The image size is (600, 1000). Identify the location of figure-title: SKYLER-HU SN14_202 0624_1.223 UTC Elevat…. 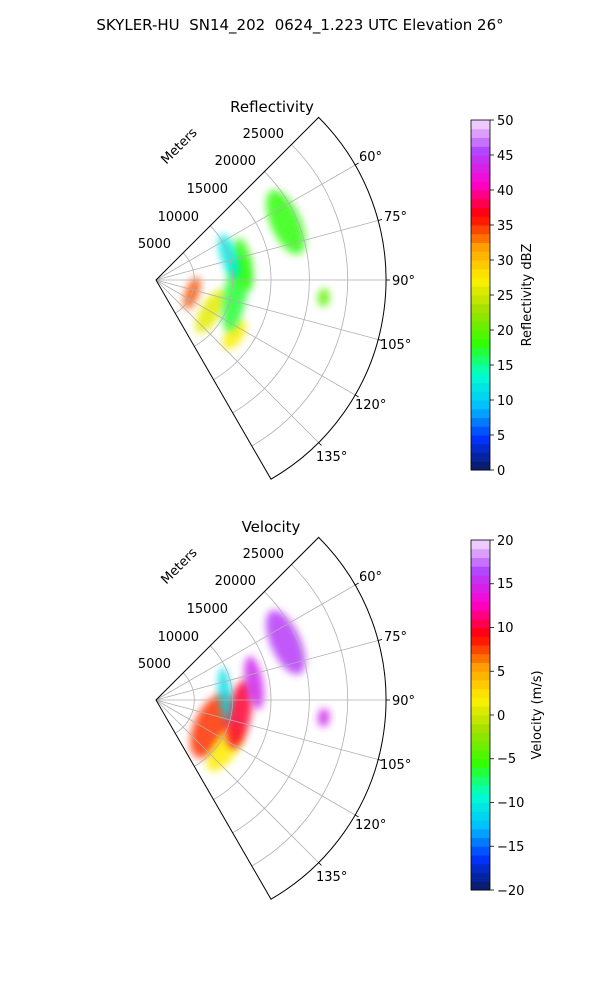
(300, 25).